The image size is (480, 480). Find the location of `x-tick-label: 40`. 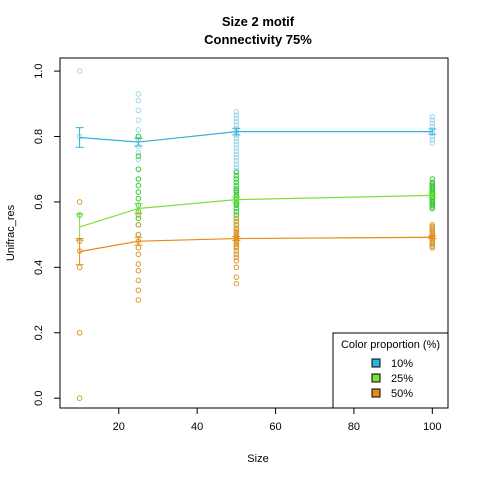

x-tick-label: 40 is located at coordinates (197, 427).